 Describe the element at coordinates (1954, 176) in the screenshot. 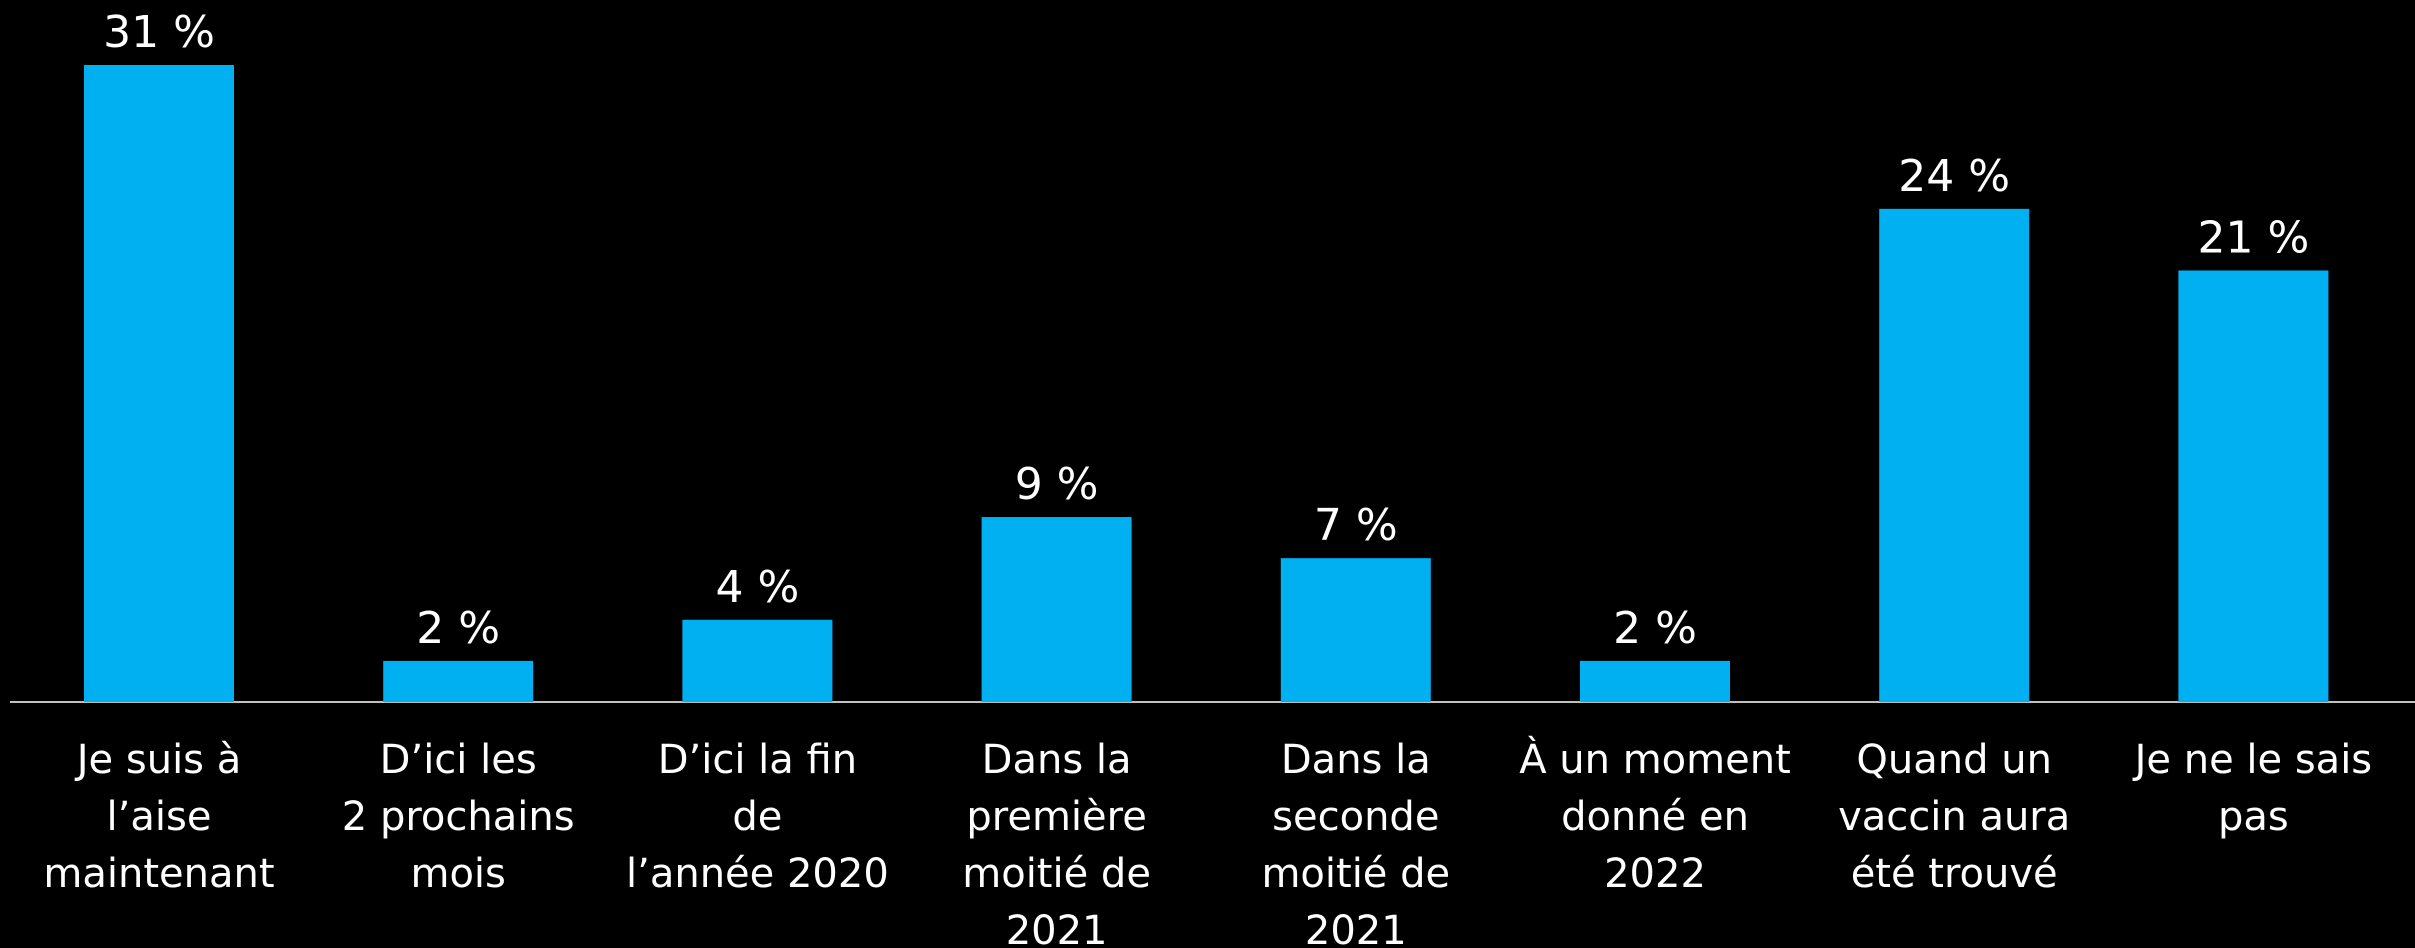

I see `value-label: 24 %` at that location.